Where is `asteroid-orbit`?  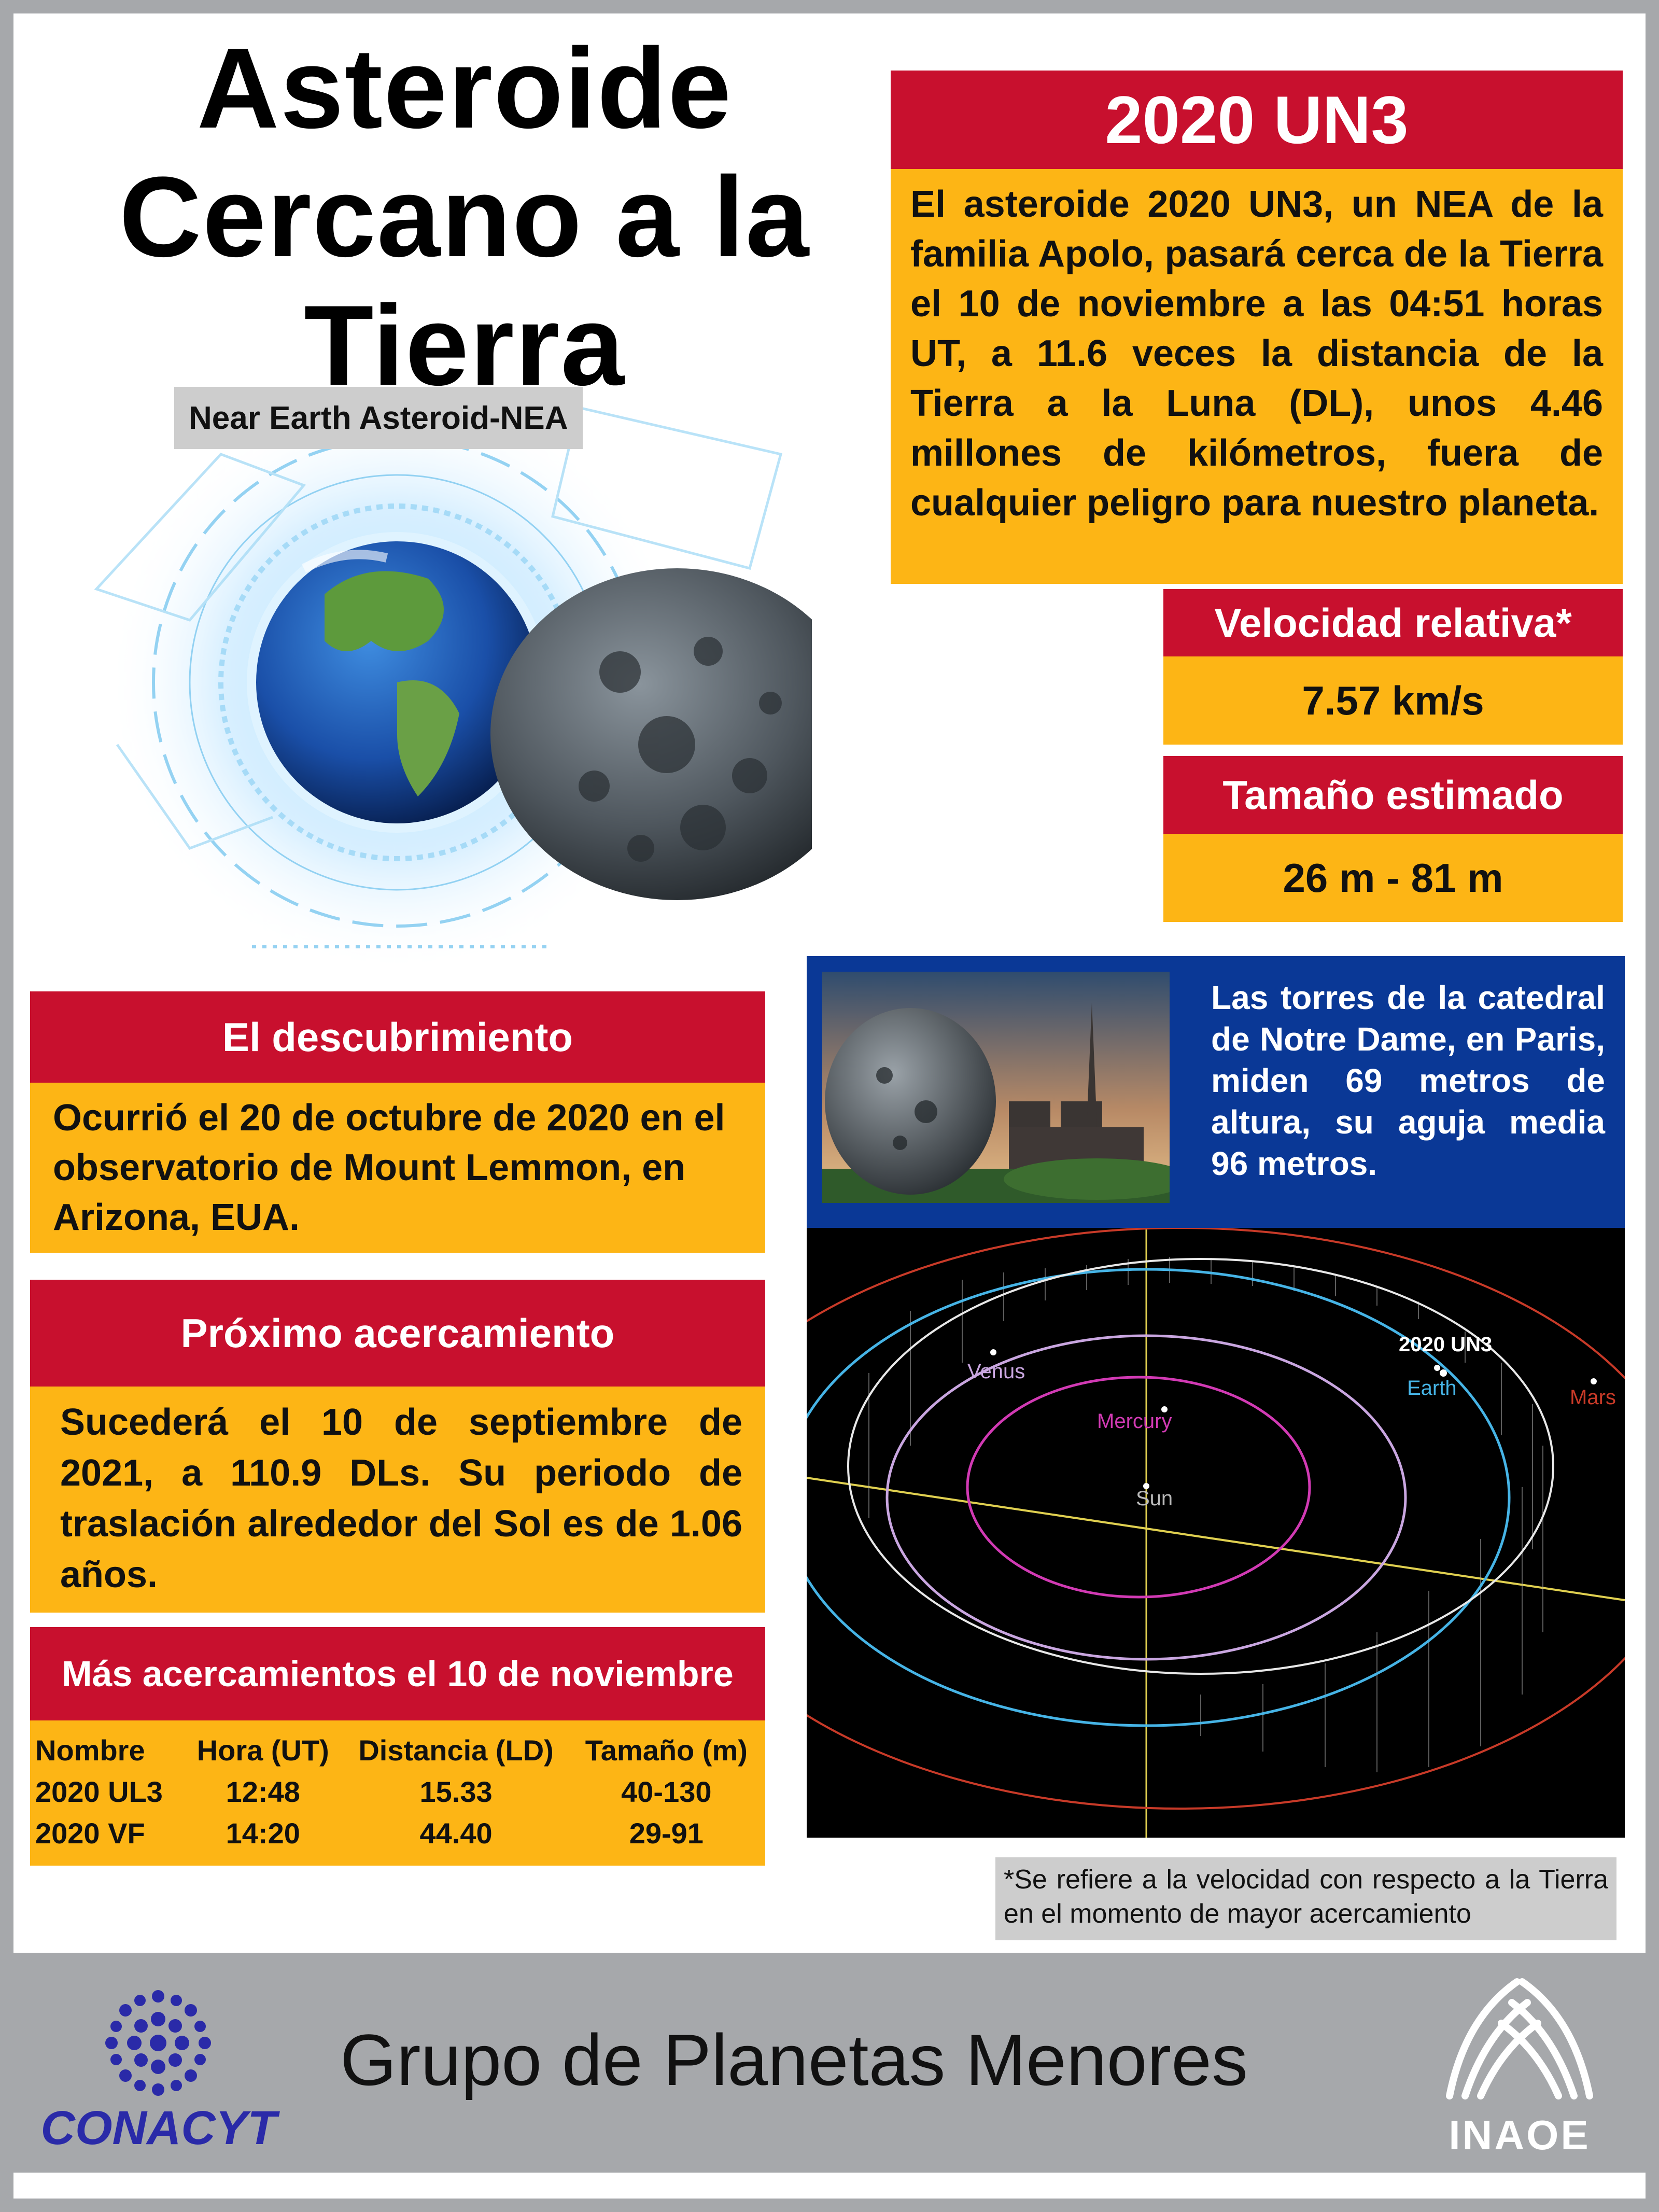 asteroid-orbit is located at coordinates (1200, 1466).